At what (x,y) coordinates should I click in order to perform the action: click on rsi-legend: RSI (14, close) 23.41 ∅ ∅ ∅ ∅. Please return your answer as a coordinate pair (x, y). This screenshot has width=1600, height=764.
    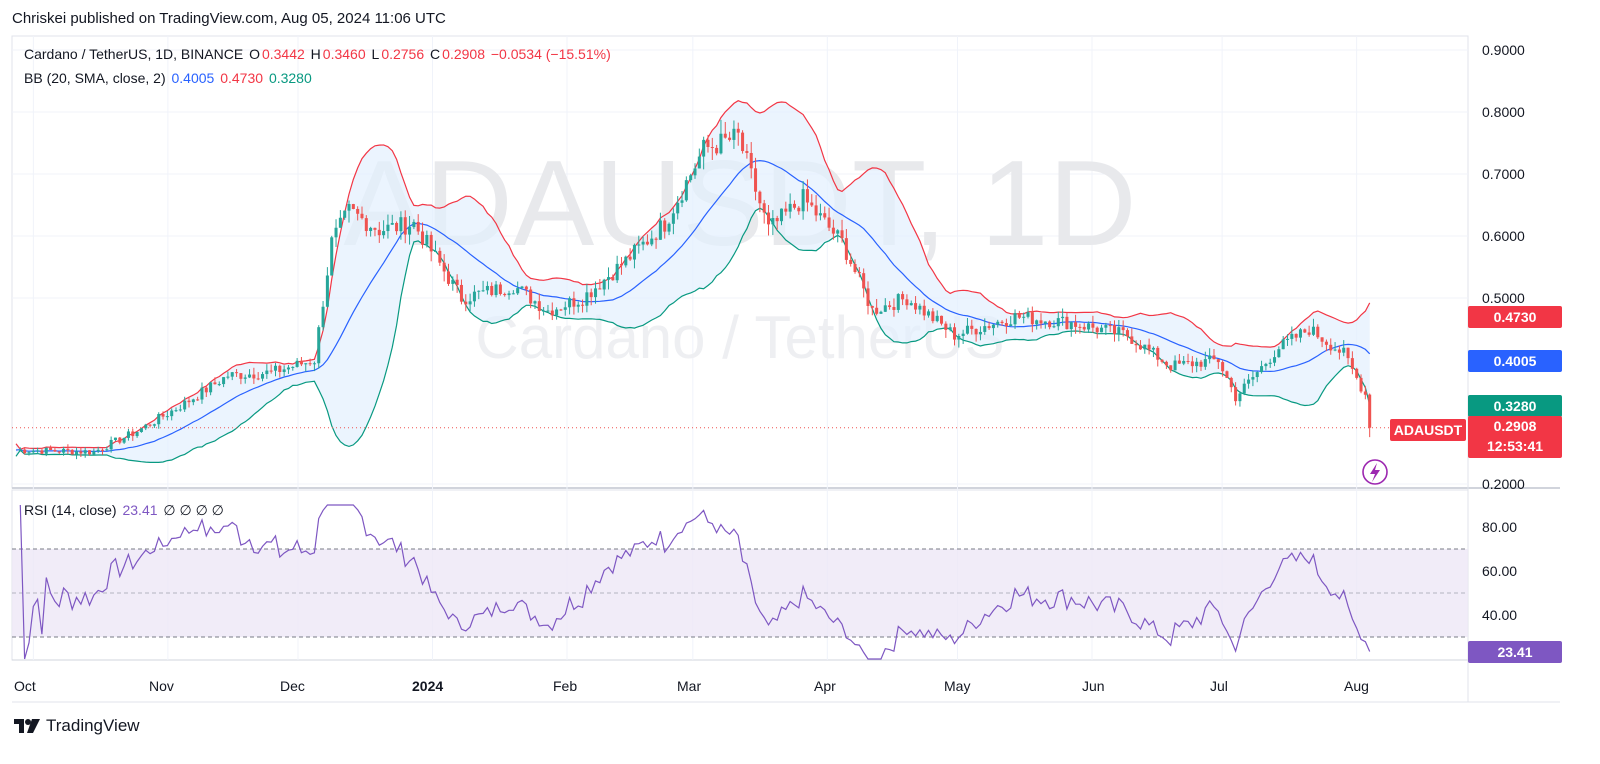
    Looking at the image, I should click on (125, 510).